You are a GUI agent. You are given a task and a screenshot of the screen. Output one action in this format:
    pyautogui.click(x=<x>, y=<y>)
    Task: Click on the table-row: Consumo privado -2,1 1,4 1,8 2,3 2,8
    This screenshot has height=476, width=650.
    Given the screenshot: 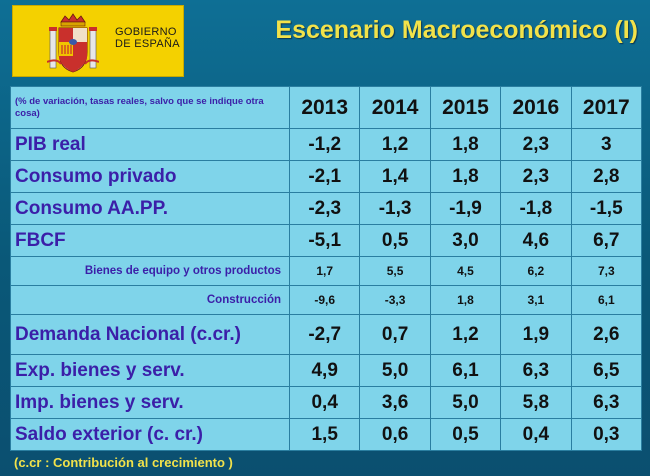 What is the action you would take?
    pyautogui.click(x=326, y=176)
    